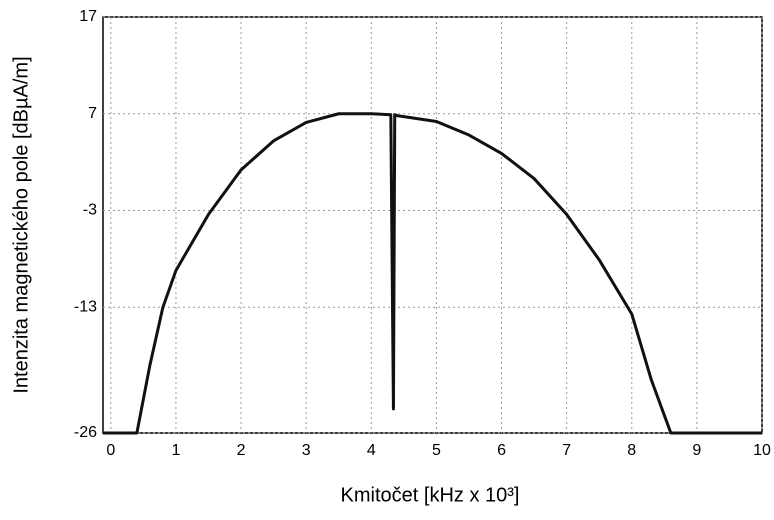 This screenshot has width=774, height=520. I want to click on x-tick-label: 6, so click(501, 450).